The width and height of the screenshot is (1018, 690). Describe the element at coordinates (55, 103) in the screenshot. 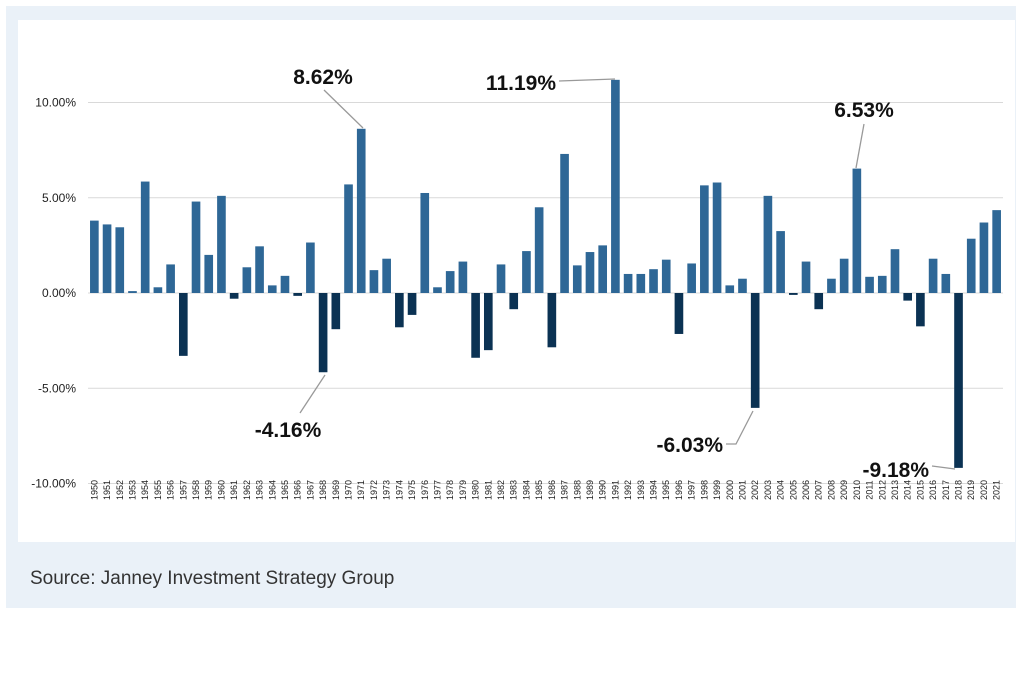

I see `y-tick-label: 10.00%` at that location.